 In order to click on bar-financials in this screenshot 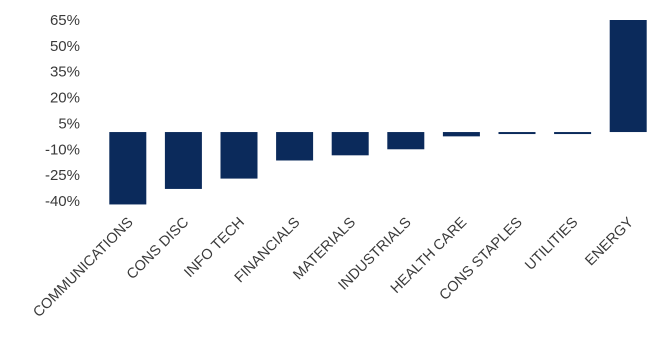, I will do `click(295, 146)`.